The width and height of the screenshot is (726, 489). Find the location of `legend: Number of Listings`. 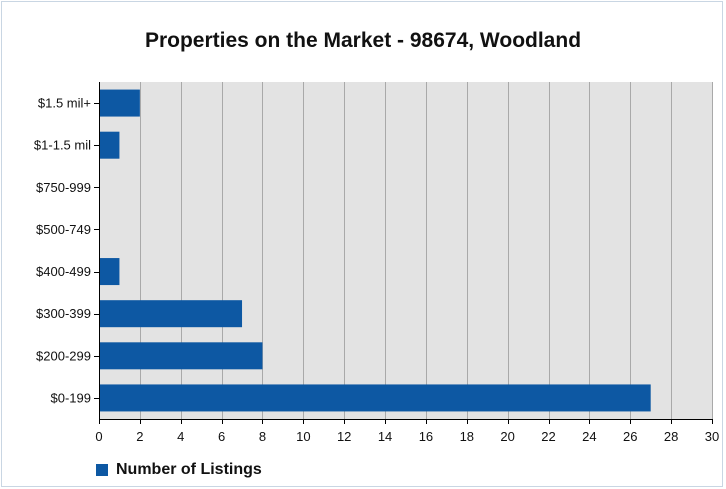

legend: Number of Listings is located at coordinates (179, 470).